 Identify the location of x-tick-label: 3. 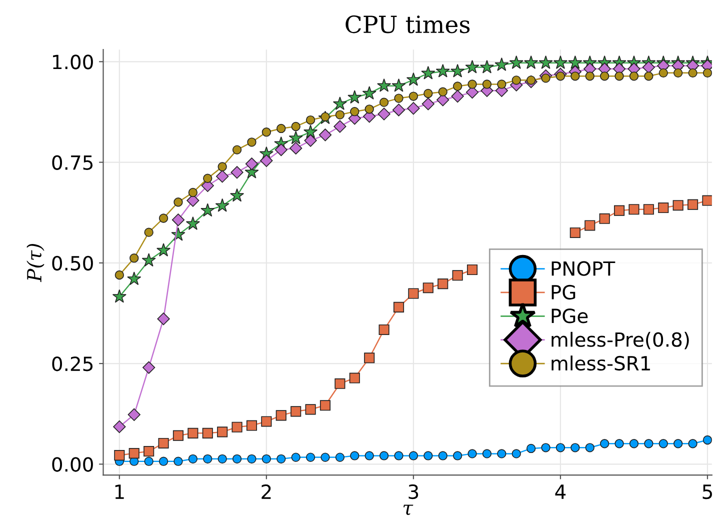
(413, 492).